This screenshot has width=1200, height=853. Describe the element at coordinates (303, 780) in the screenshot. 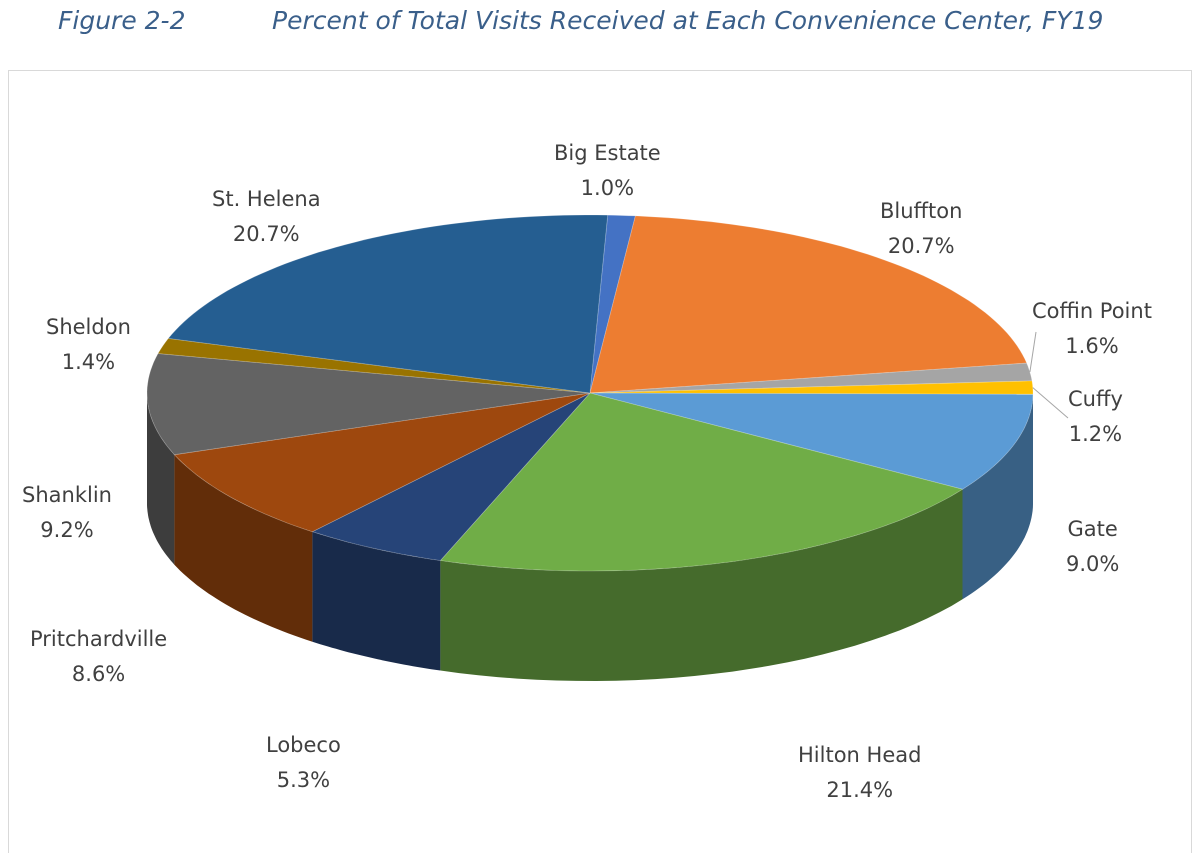

I see `slice-value: 5.3%` at that location.